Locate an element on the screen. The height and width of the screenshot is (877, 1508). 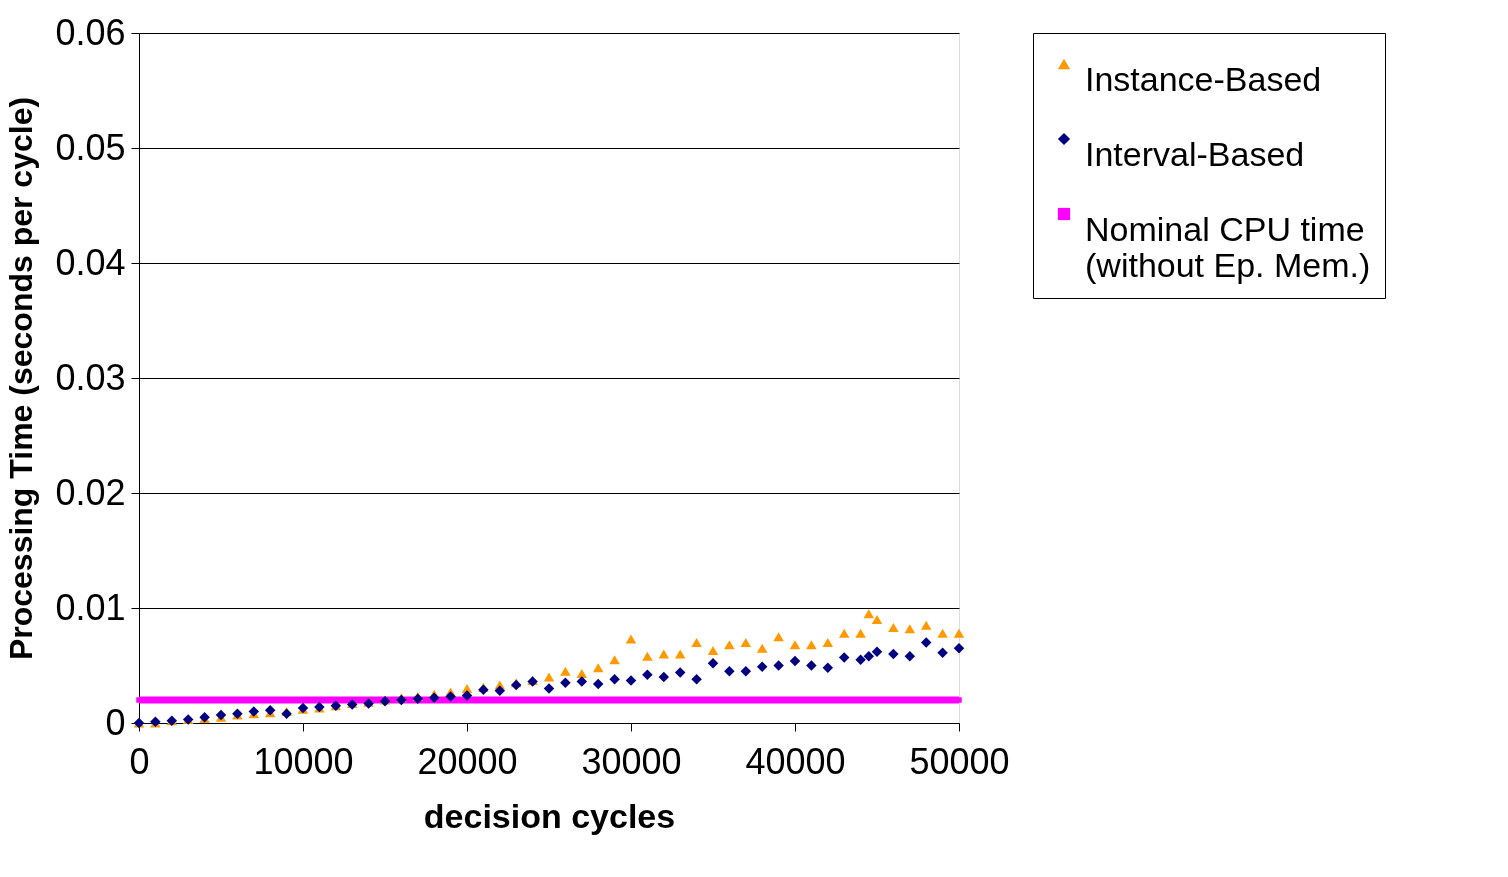
x-tick-label: 30000 is located at coordinates (631, 761).